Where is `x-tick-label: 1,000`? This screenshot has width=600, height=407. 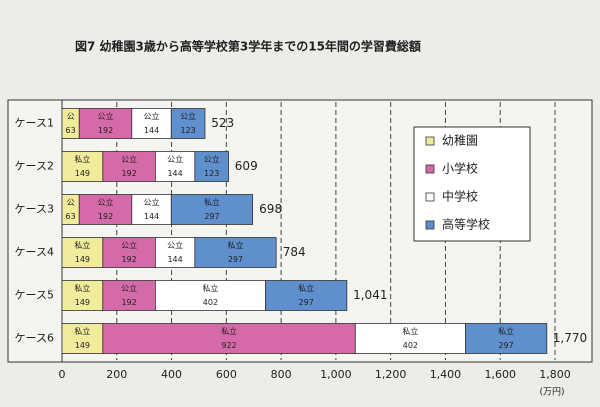
x-tick-label: 1,000 is located at coordinates (336, 374).